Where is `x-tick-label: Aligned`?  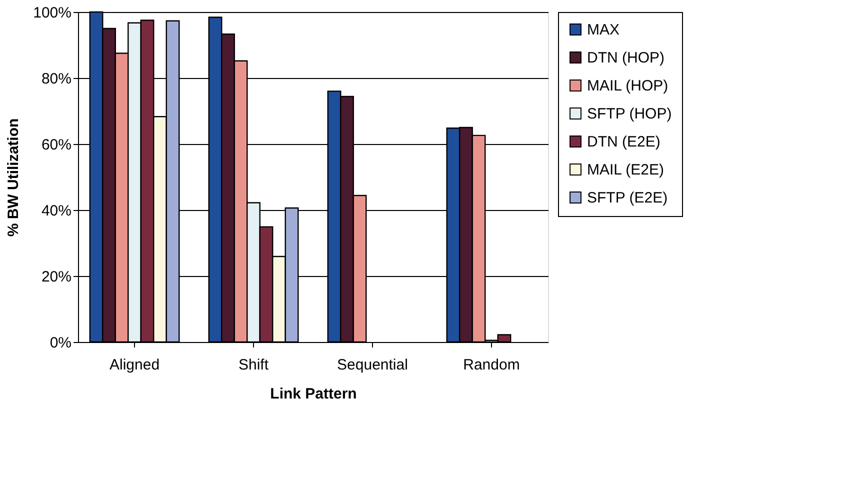 x-tick-label: Aligned is located at coordinates (134, 365).